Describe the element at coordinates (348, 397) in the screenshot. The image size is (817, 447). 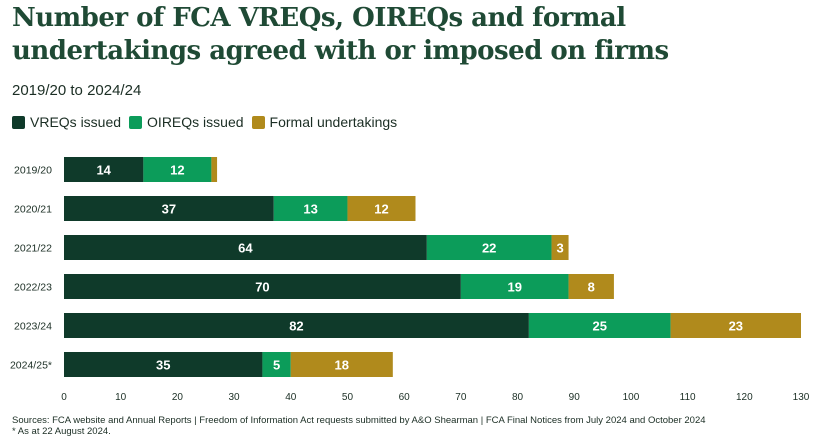
I see `x-tick-label: 50` at that location.